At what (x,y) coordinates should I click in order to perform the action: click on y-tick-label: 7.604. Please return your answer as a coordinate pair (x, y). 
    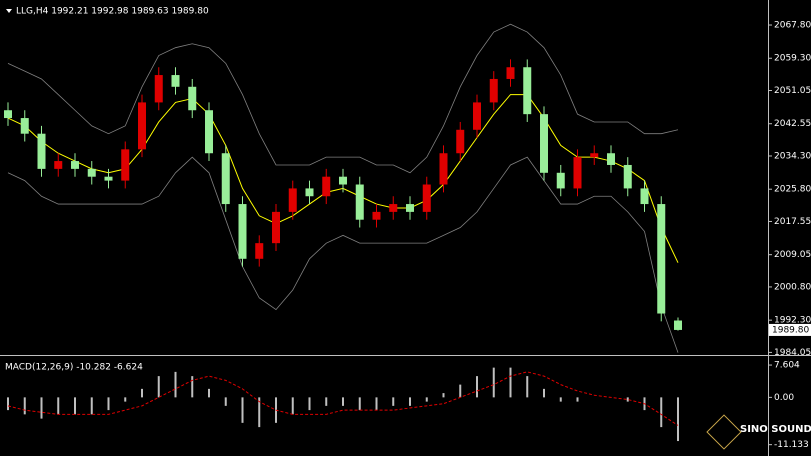
    Looking at the image, I should click on (787, 366).